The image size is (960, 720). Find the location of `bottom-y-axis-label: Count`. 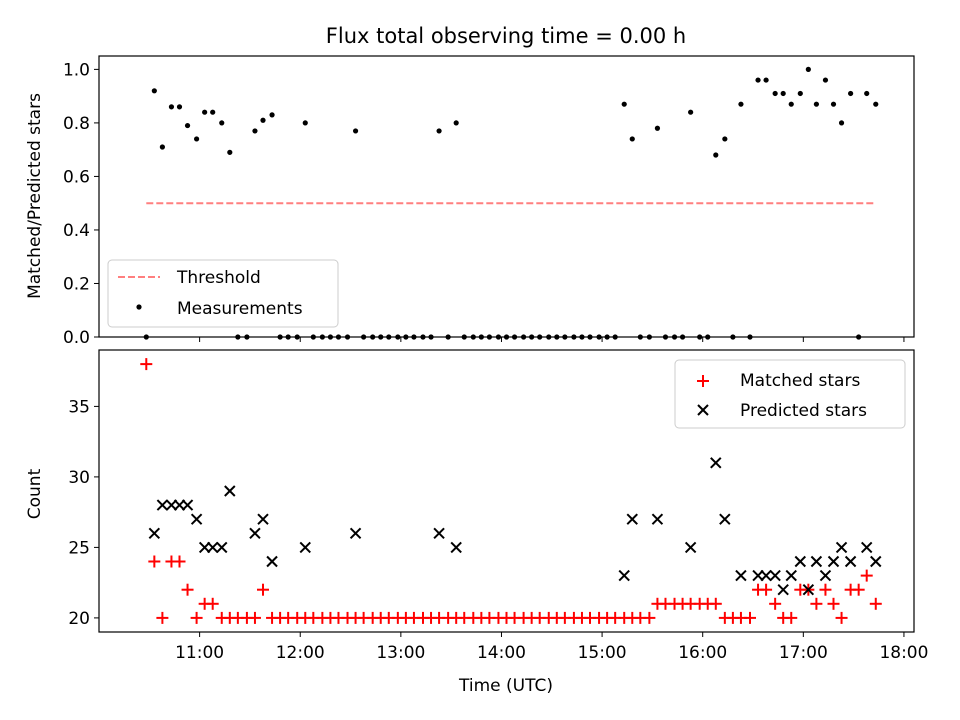

bottom-y-axis-label: Count is located at coordinates (35, 493).